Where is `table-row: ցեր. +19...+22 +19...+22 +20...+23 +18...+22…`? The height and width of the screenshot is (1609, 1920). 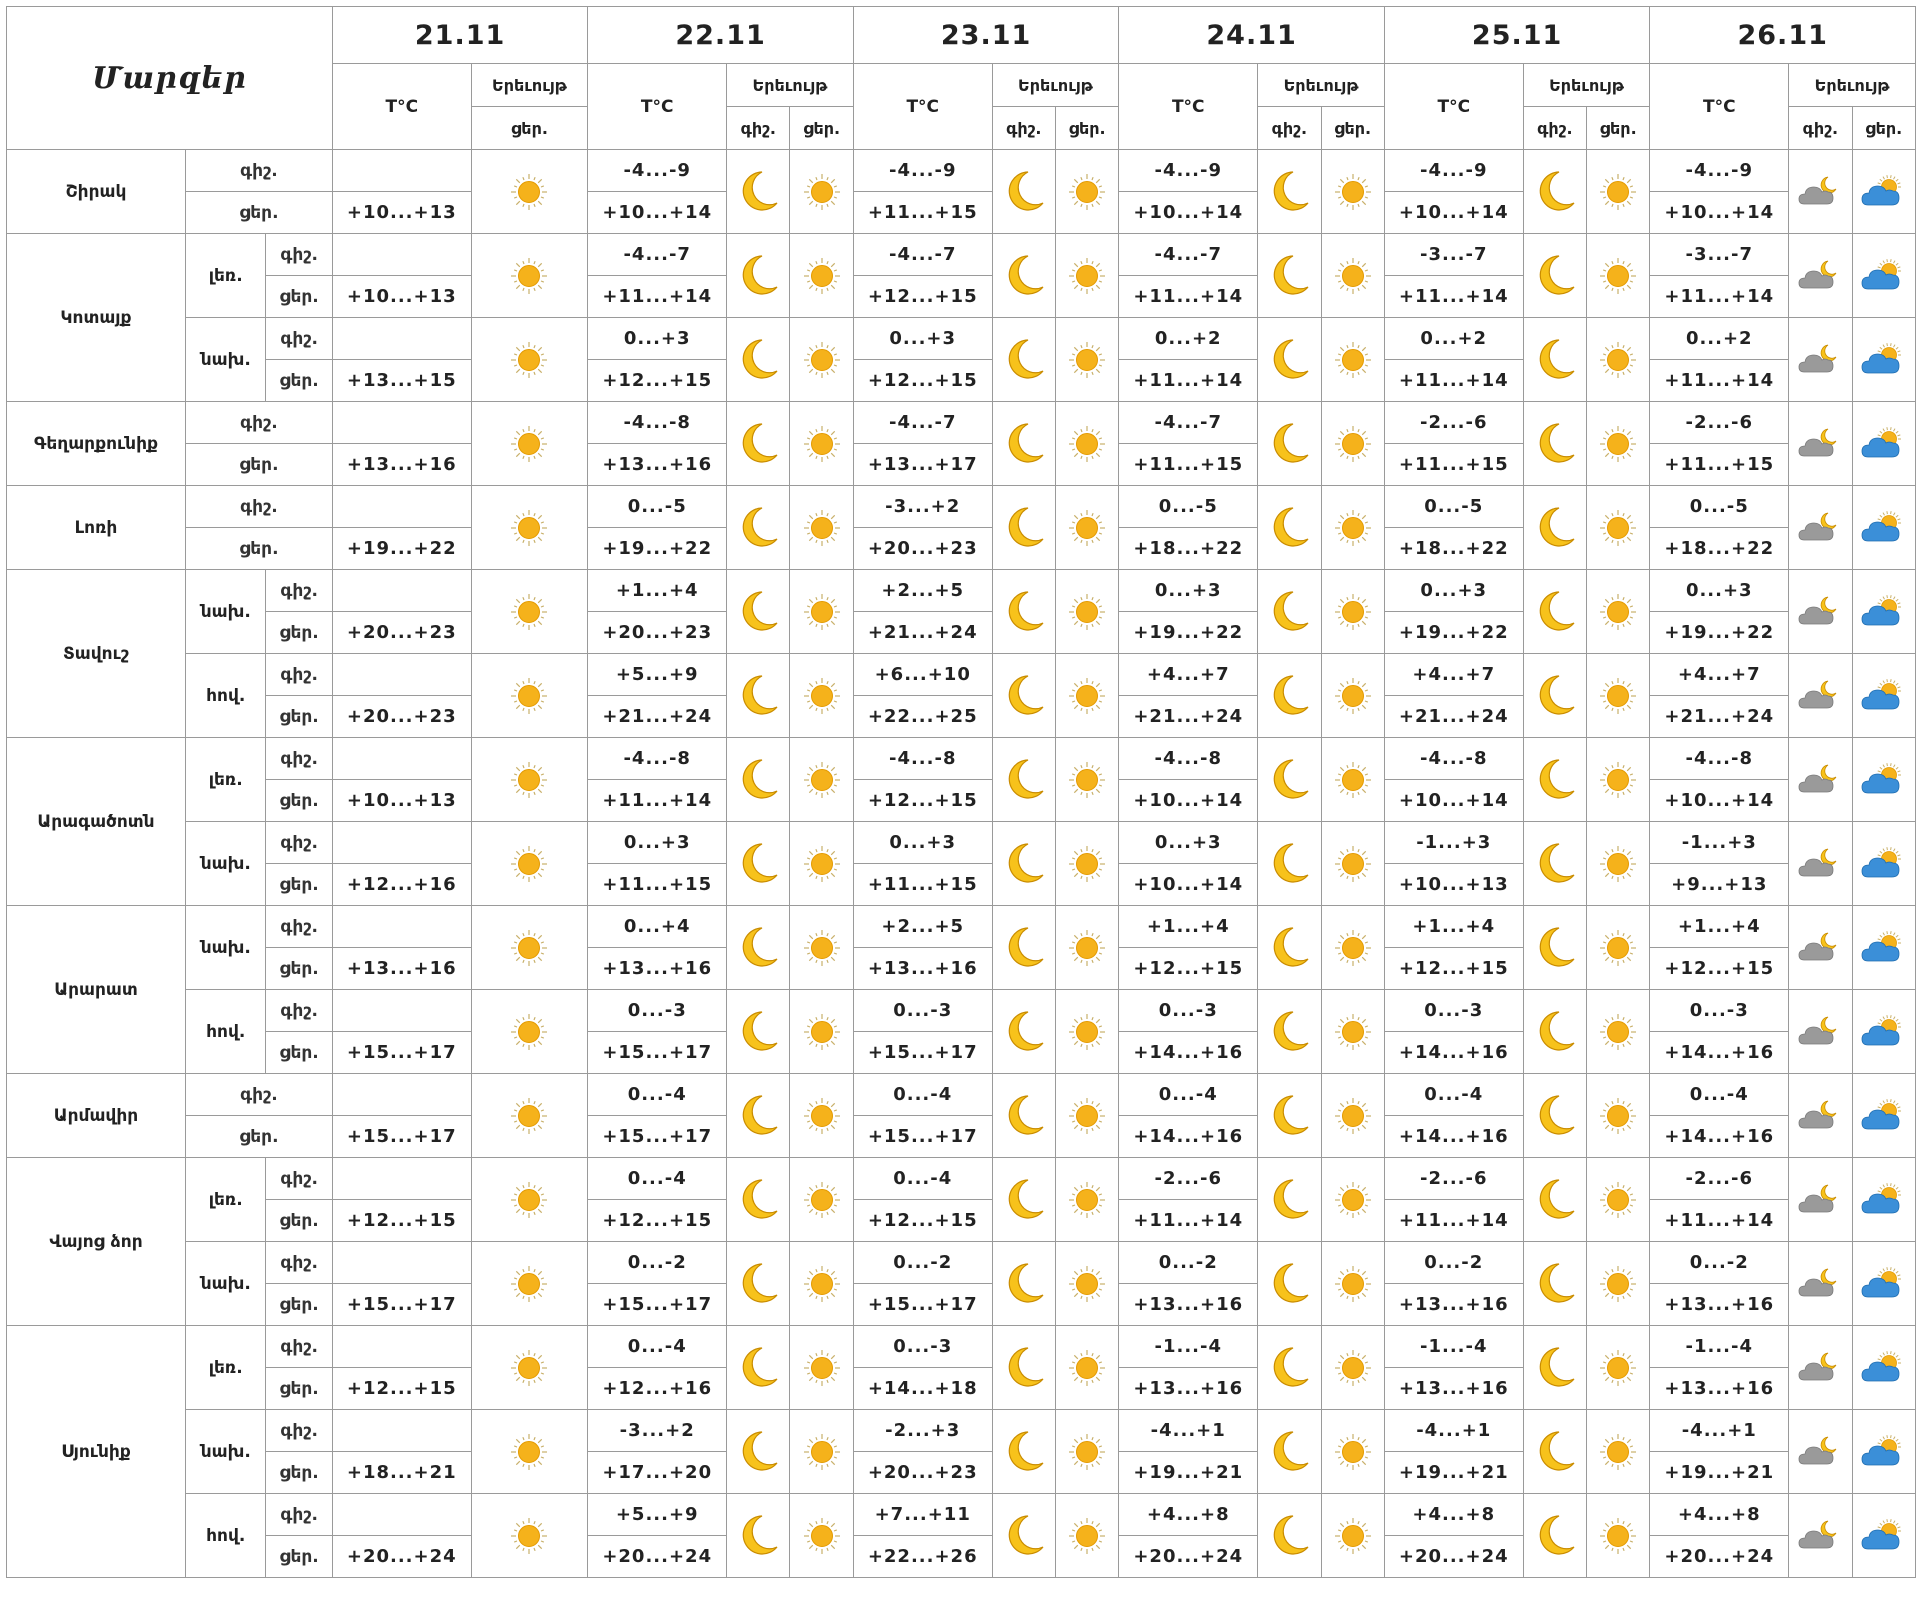 table-row: ցեր. +19...+22 +19...+22 +20...+23 +18...+22… is located at coordinates (961, 548).